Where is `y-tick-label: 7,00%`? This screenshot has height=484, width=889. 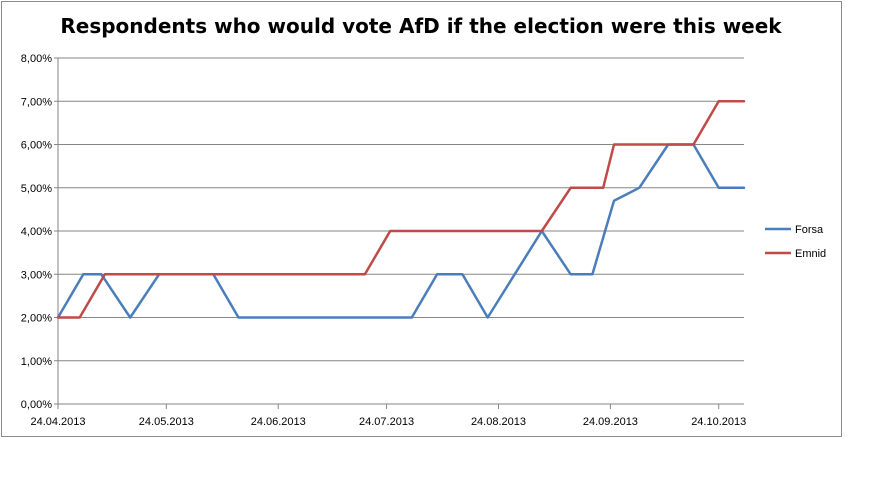
y-tick-label: 7,00% is located at coordinates (36, 102).